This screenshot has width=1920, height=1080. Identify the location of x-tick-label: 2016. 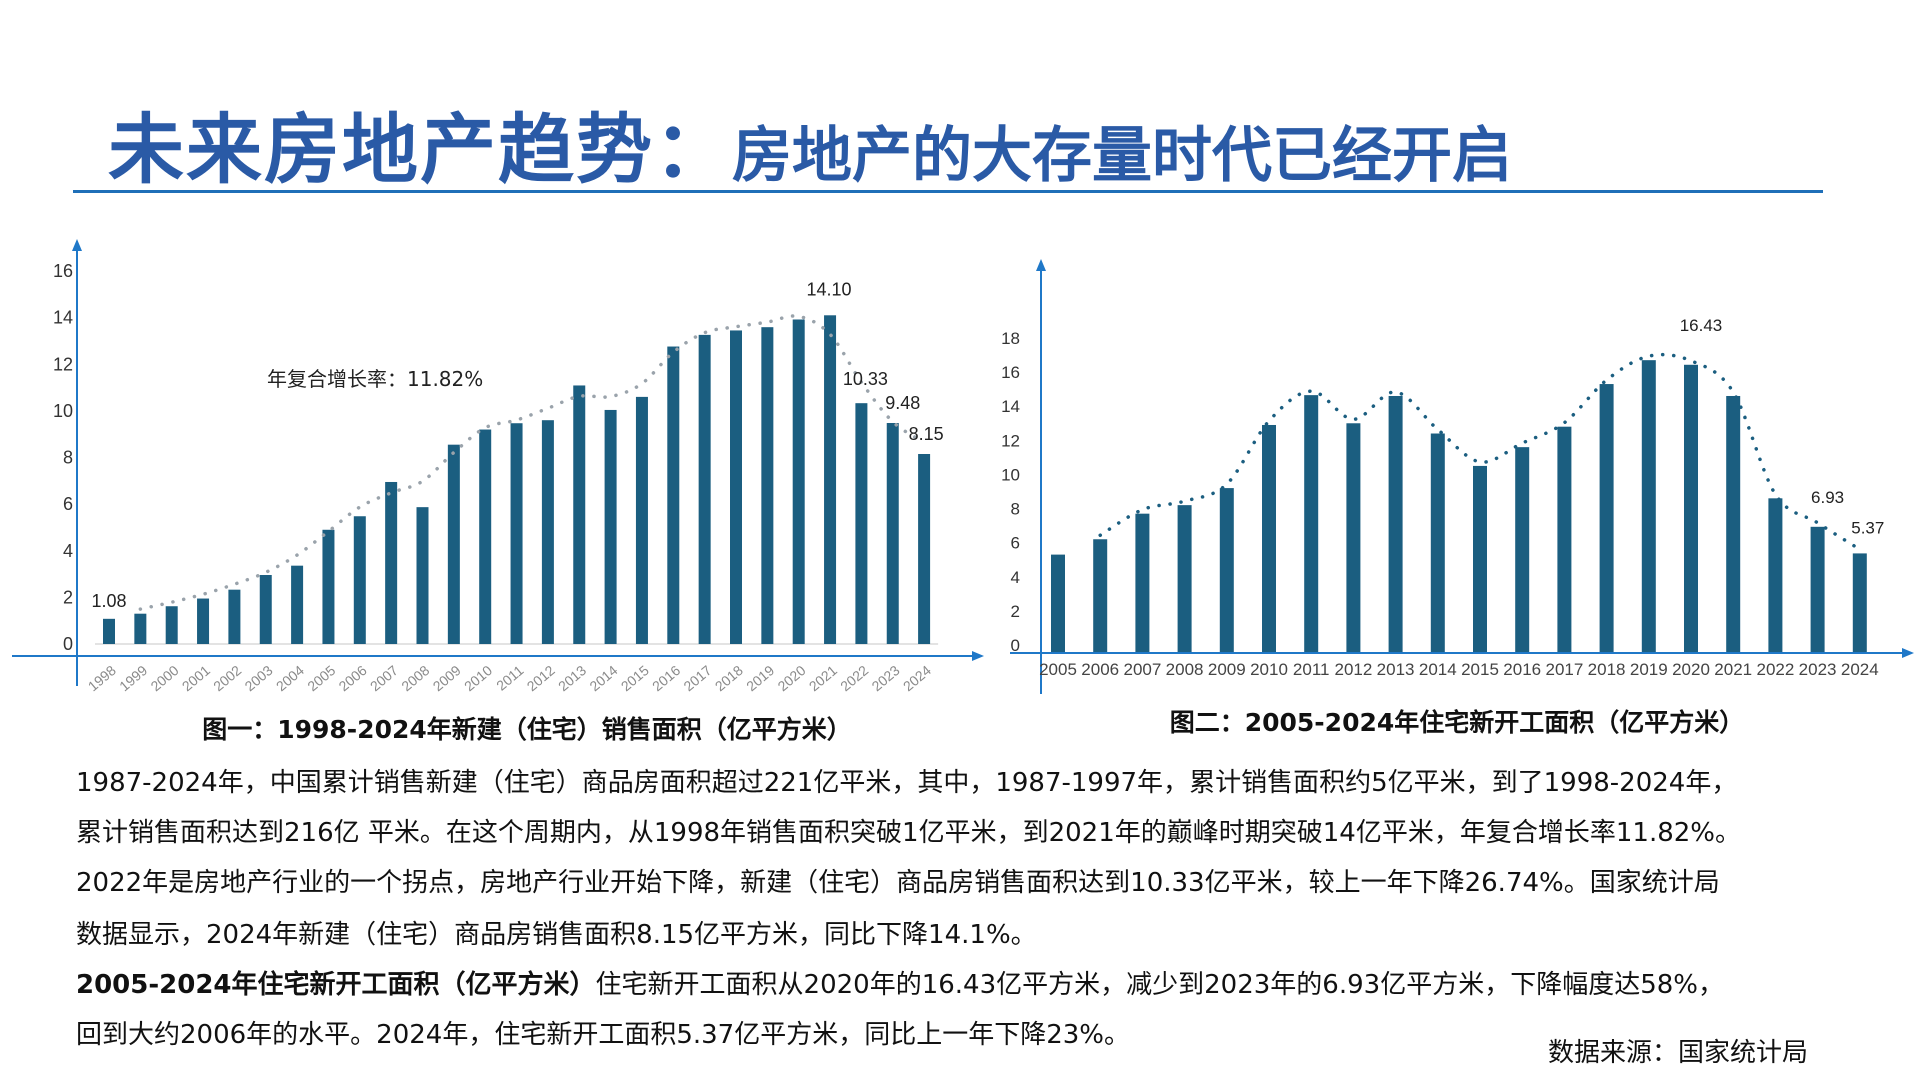
(1522, 669).